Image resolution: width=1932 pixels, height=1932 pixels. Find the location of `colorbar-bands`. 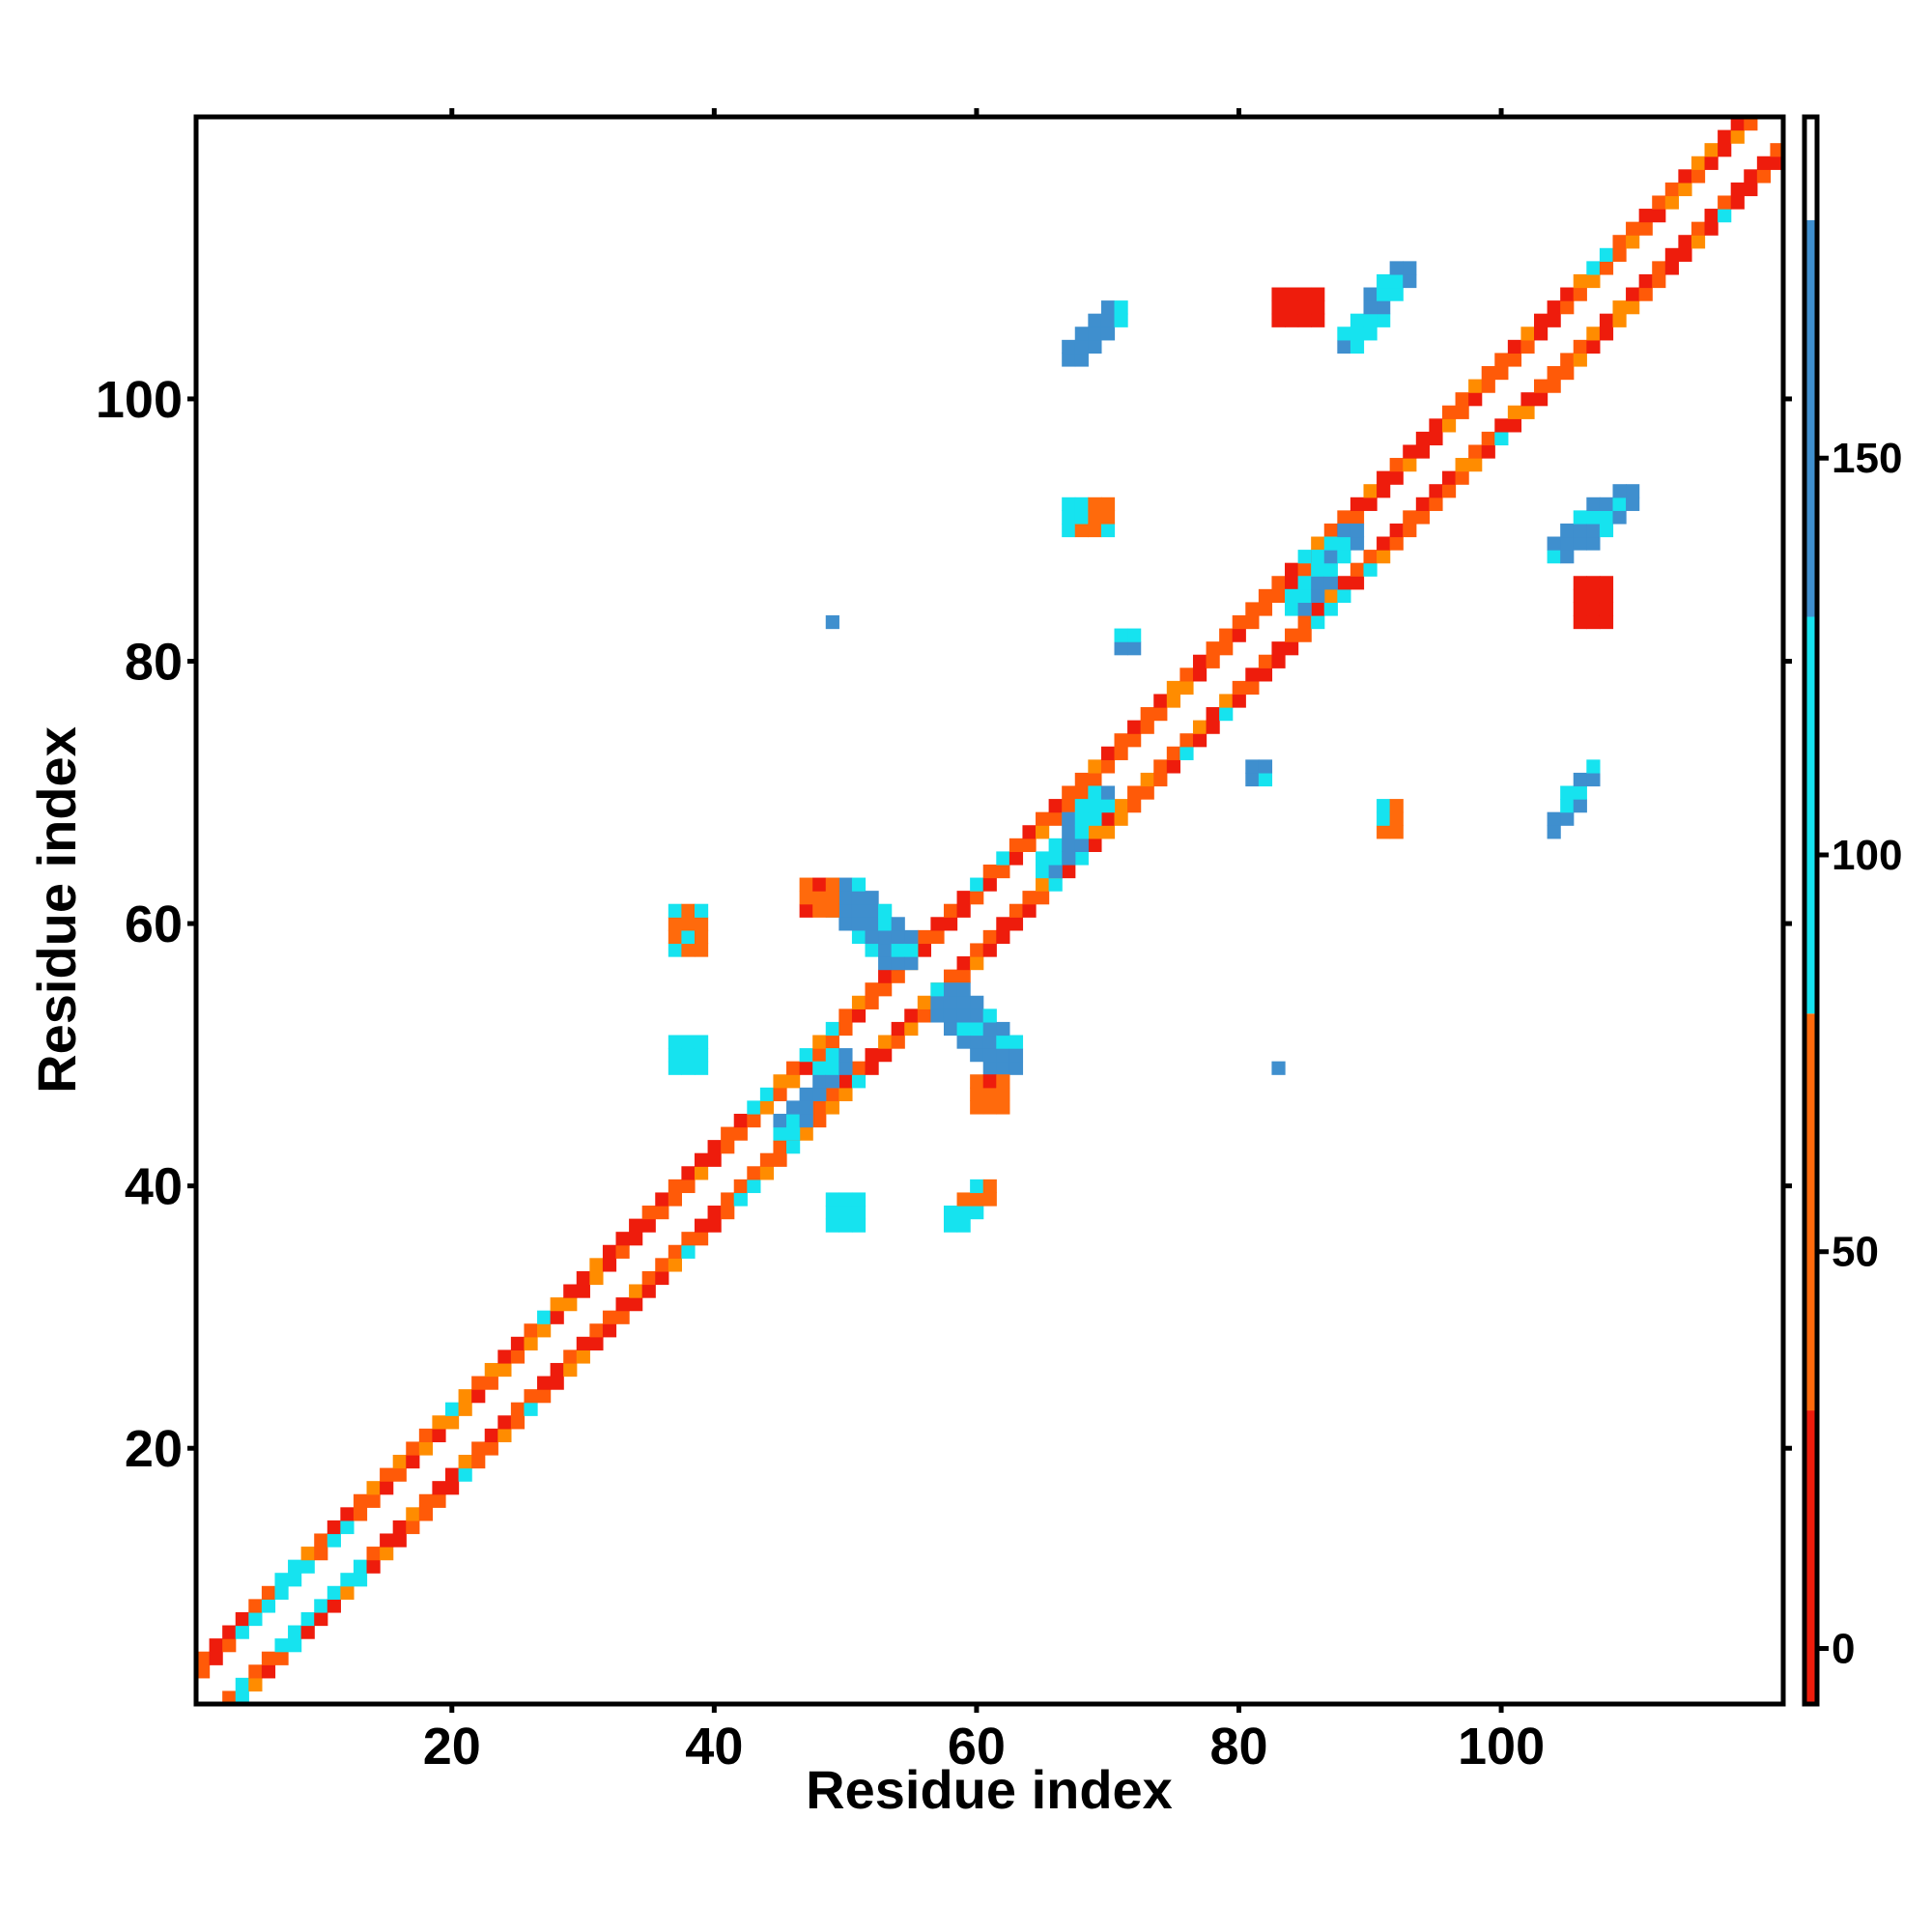

colorbar-bands is located at coordinates (1810, 910).